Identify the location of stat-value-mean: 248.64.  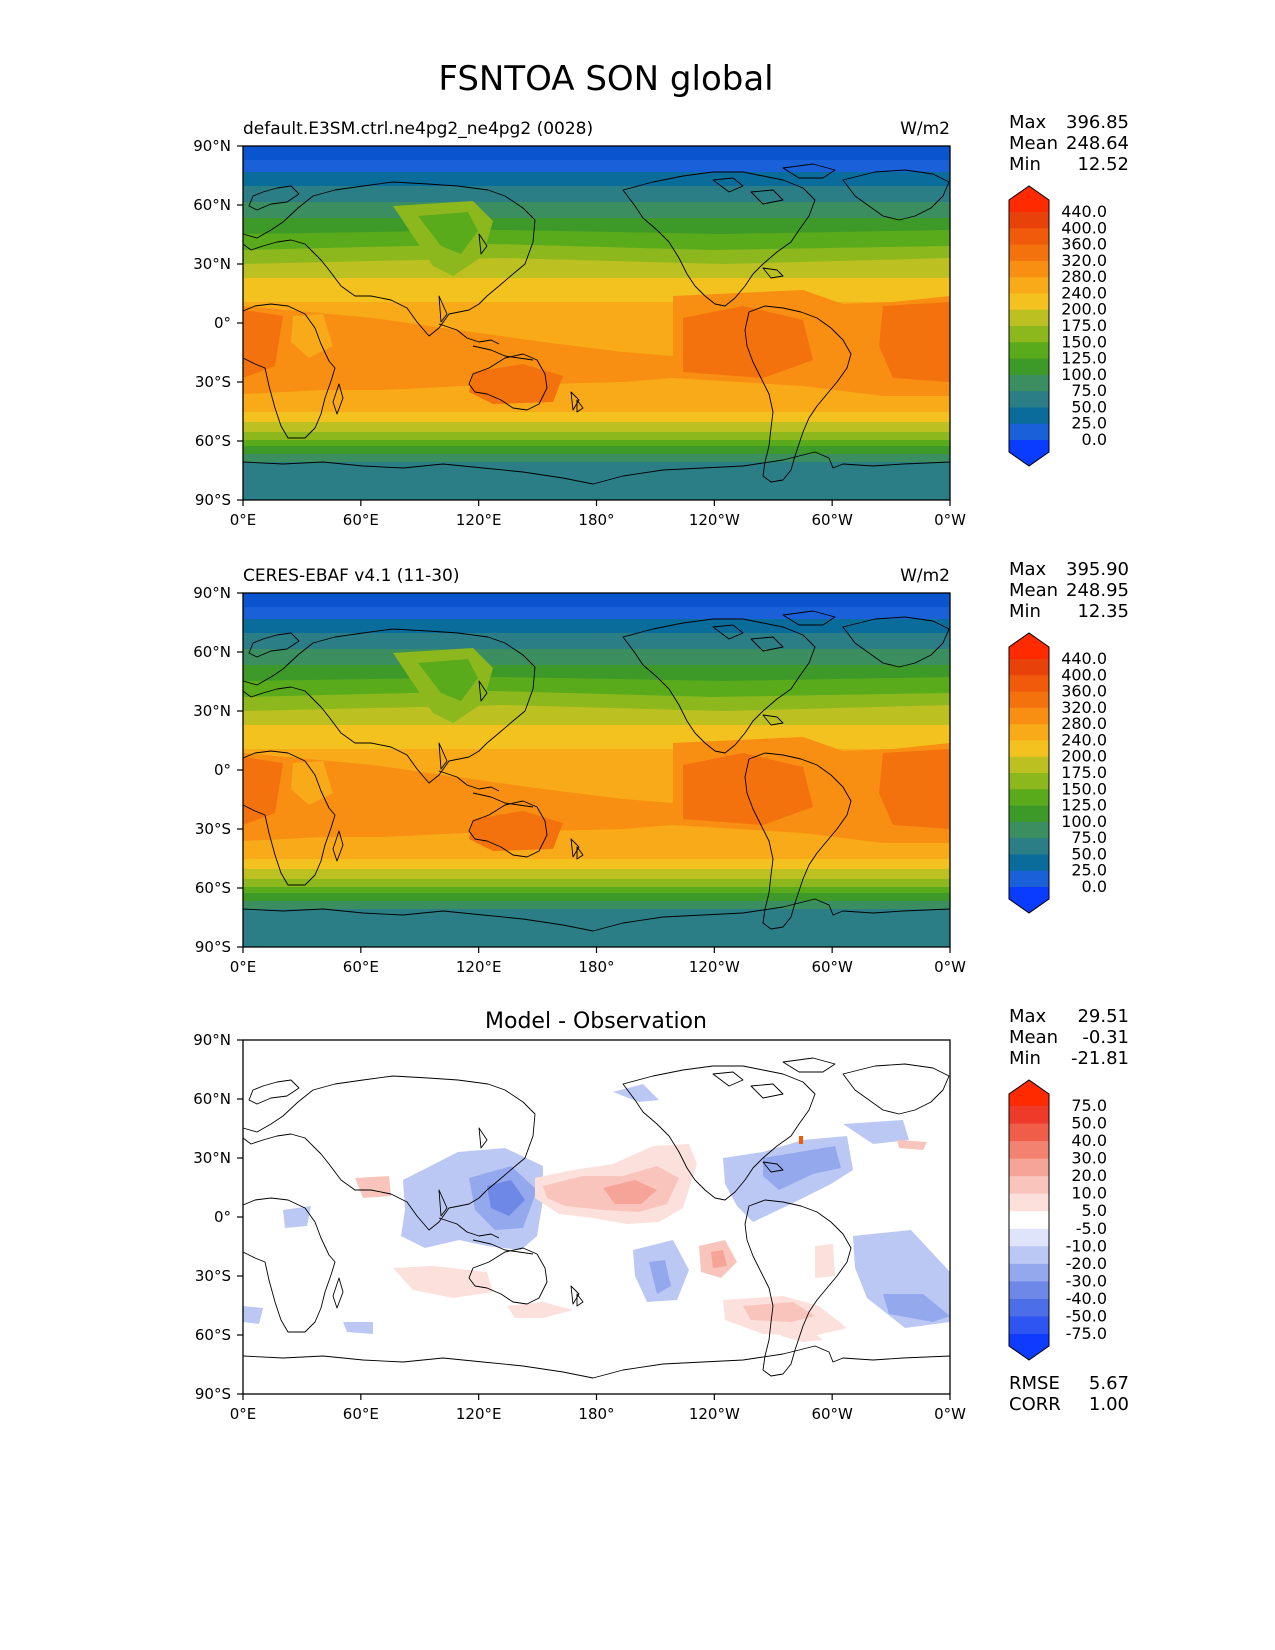
(1097, 143).